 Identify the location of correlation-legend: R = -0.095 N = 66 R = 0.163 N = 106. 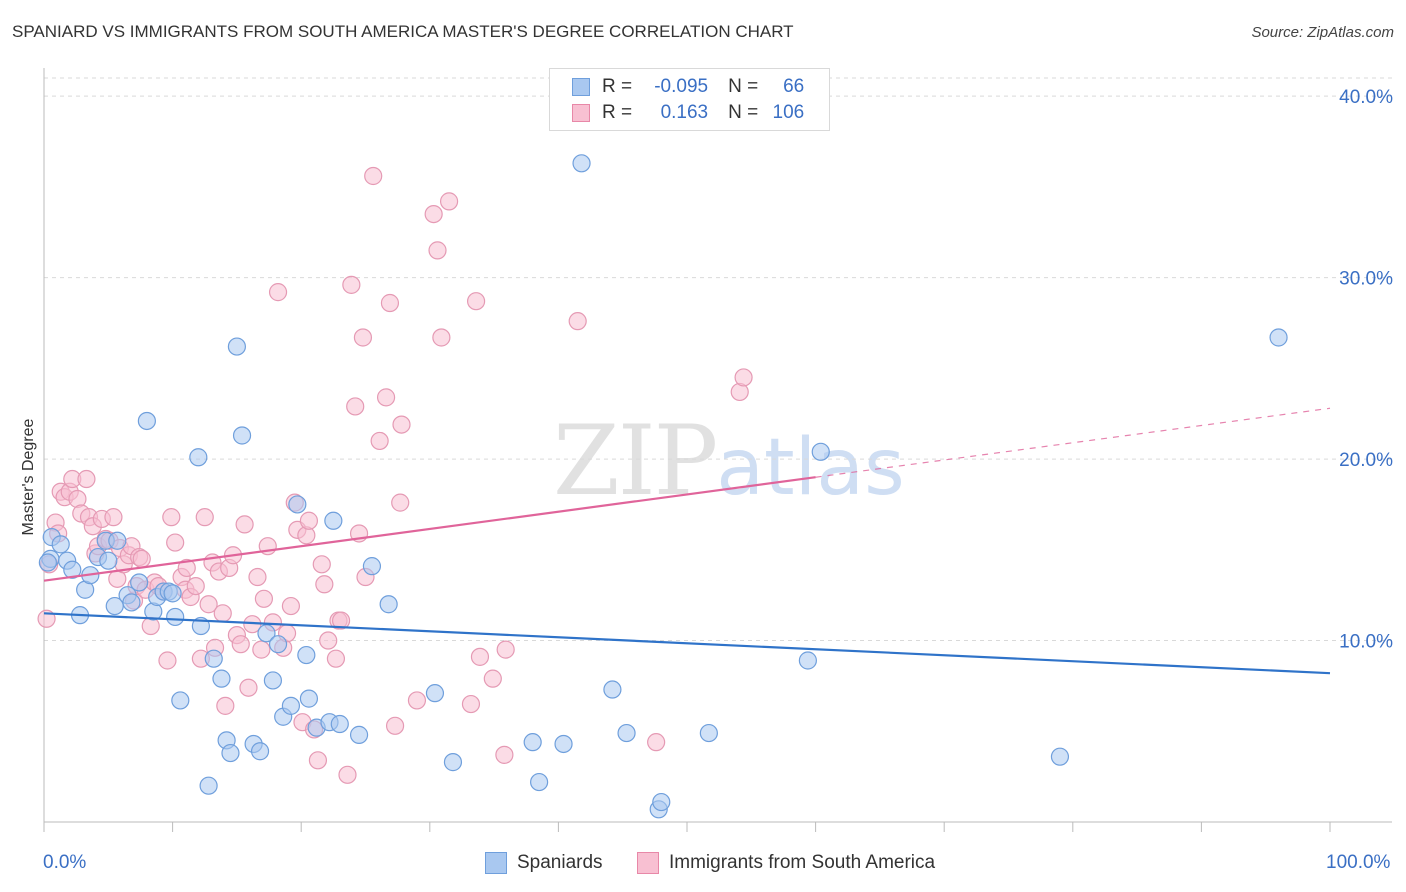
(689, 99).